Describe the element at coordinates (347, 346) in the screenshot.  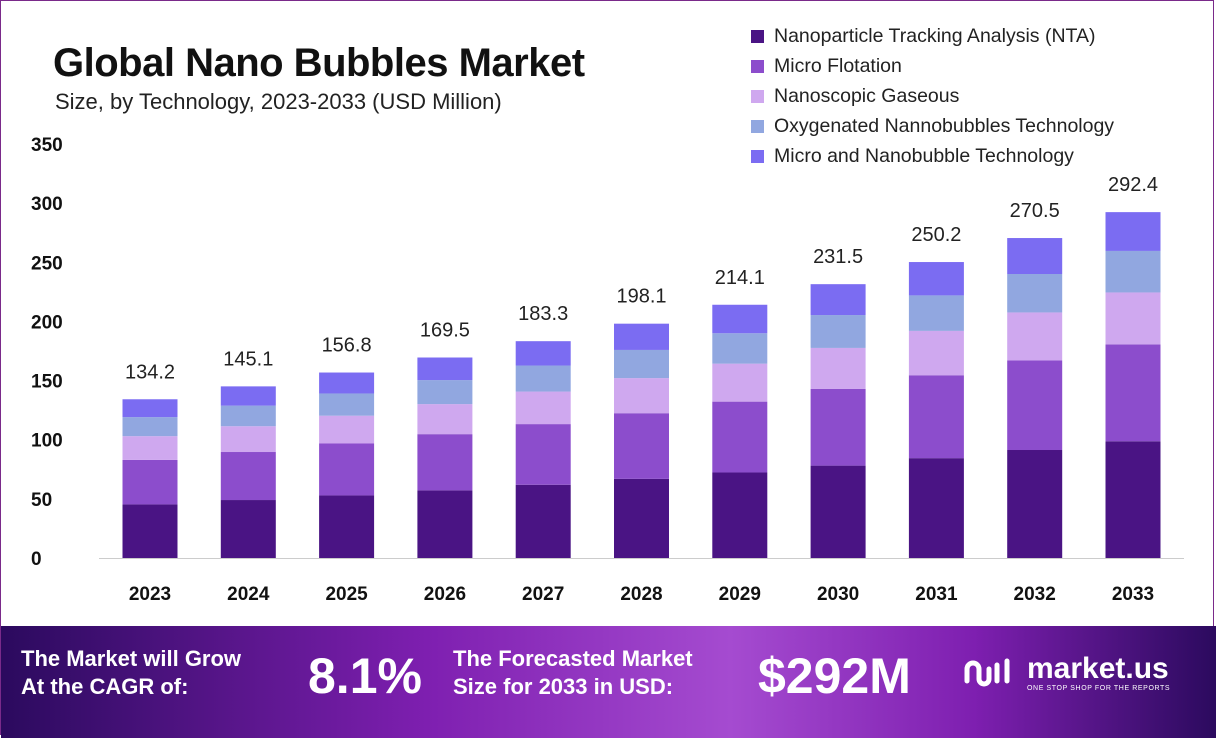
I see `total-label: 156.8` at that location.